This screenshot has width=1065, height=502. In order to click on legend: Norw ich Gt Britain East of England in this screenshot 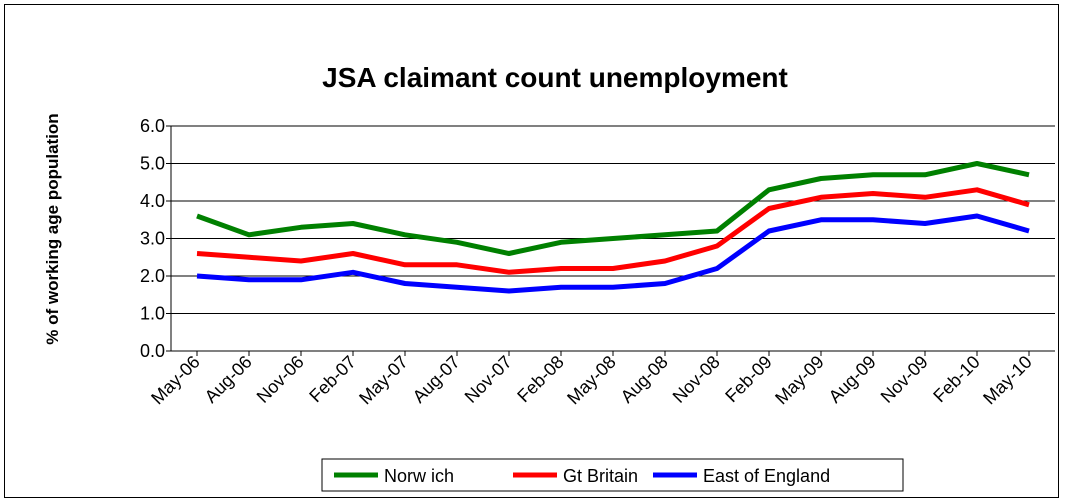, I will do `click(612, 475)`.